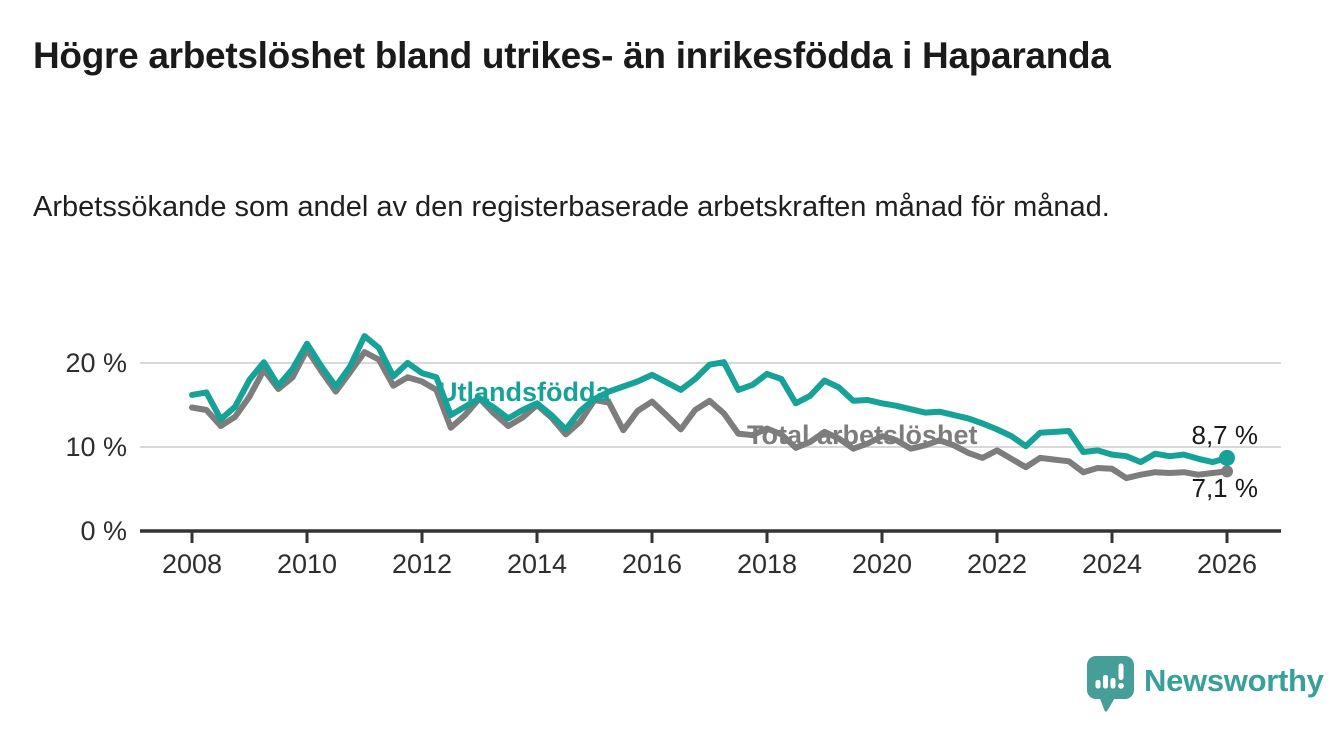  Describe the element at coordinates (1234, 680) in the screenshot. I see `newsworthy-logo-text: Newsworthy` at that location.